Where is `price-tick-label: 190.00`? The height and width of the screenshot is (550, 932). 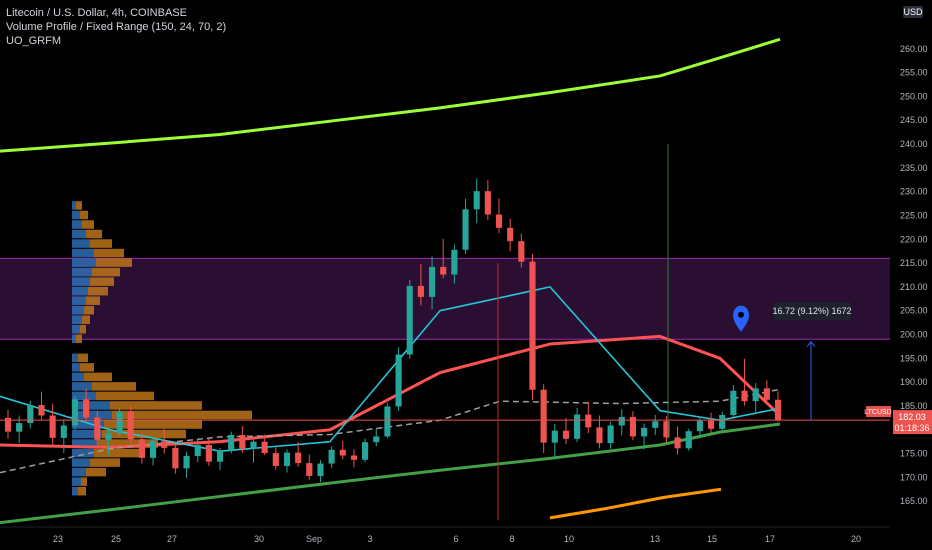 price-tick-label: 190.00 is located at coordinates (914, 382).